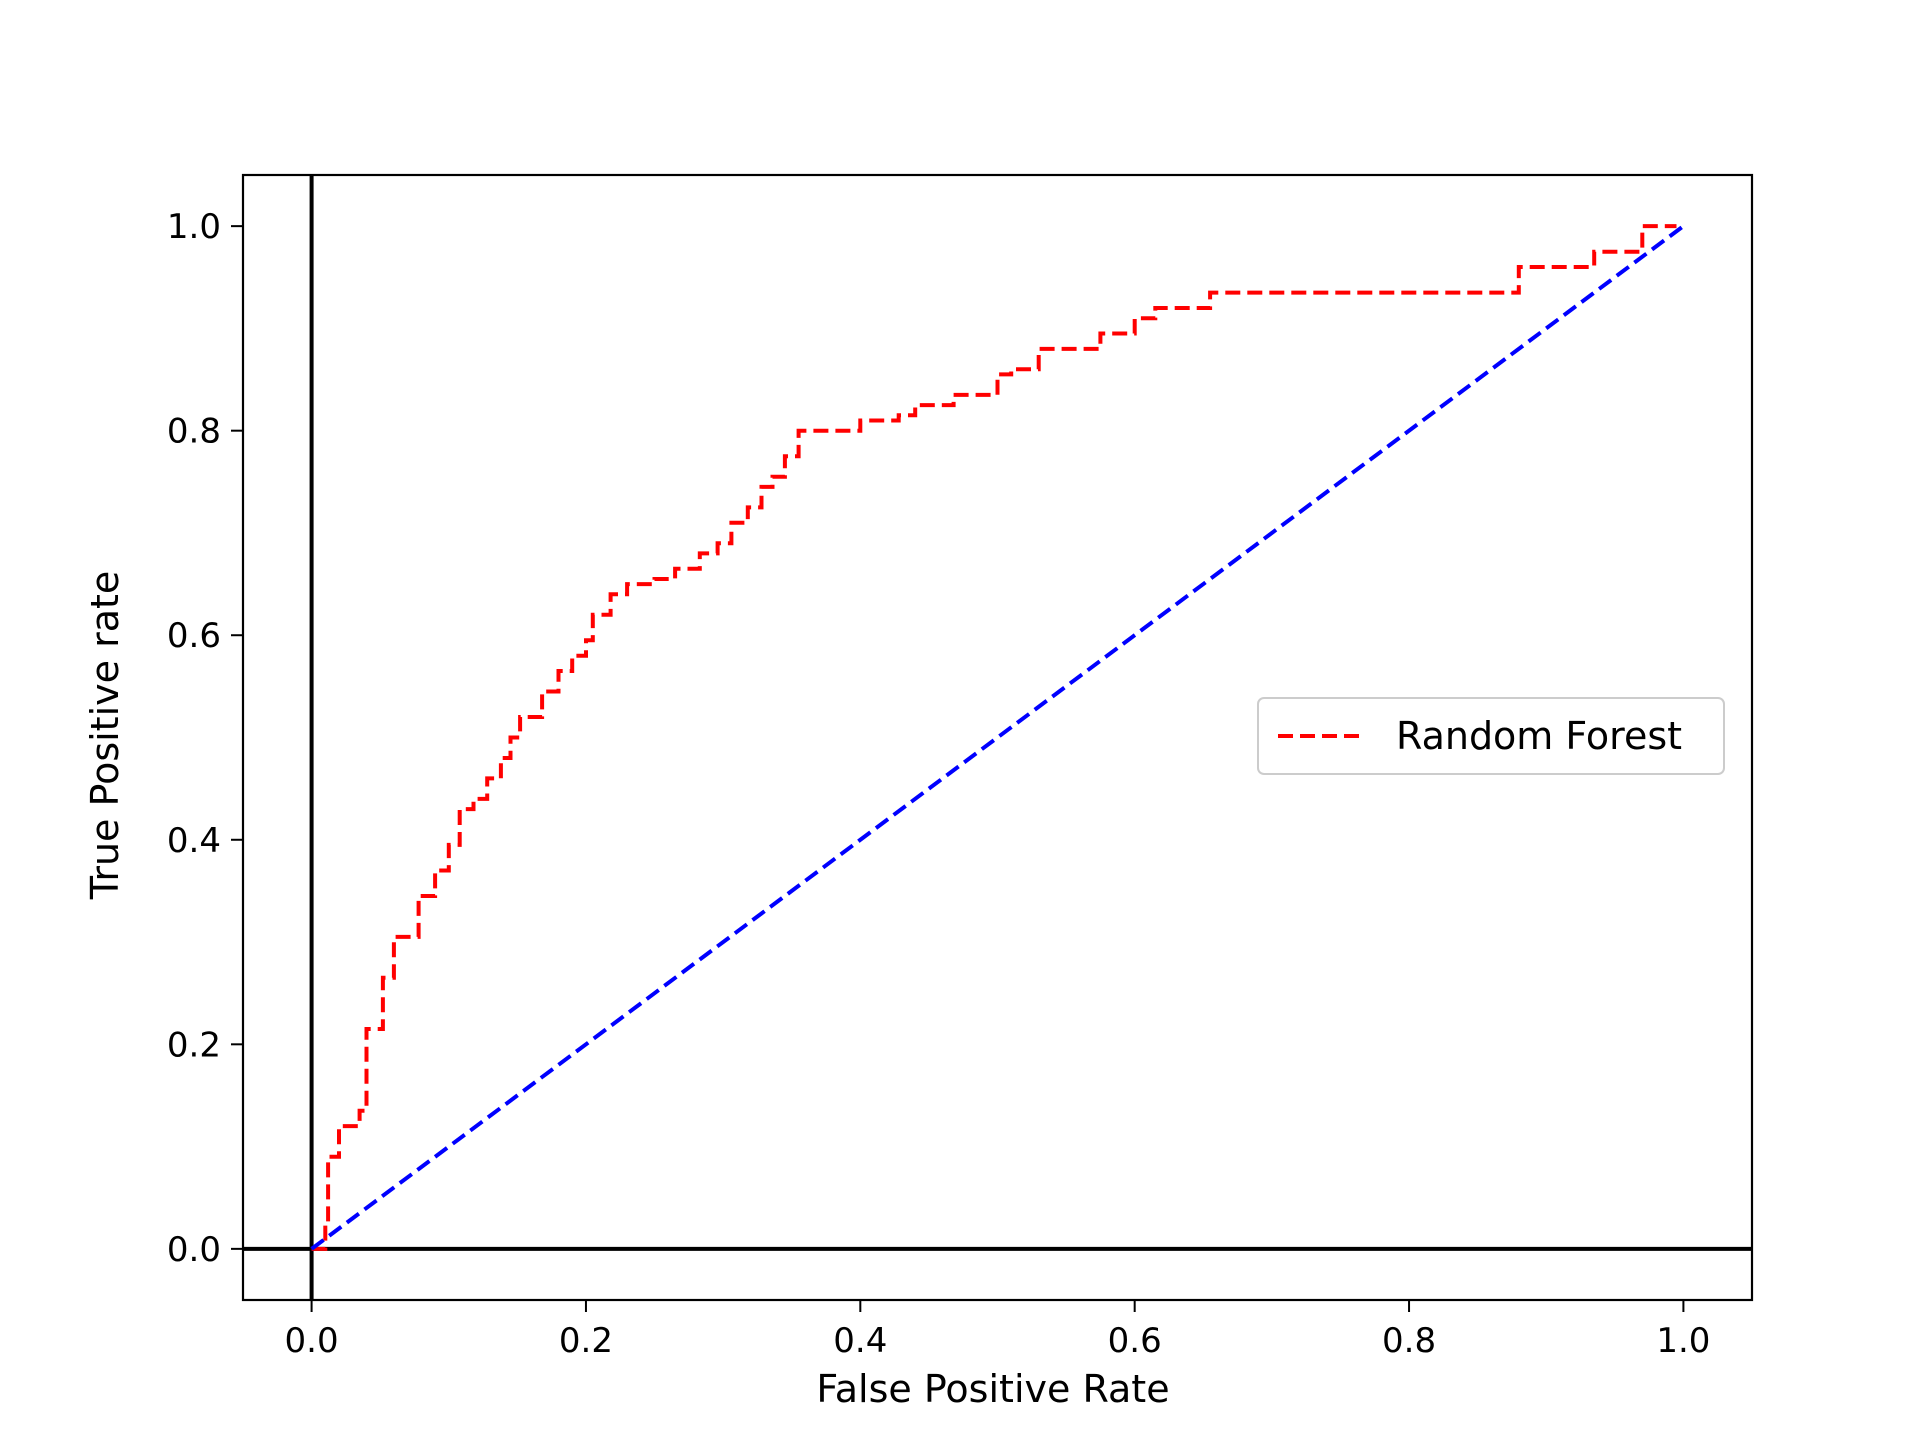  I want to click on y-tick-label: 0.0, so click(194, 1250).